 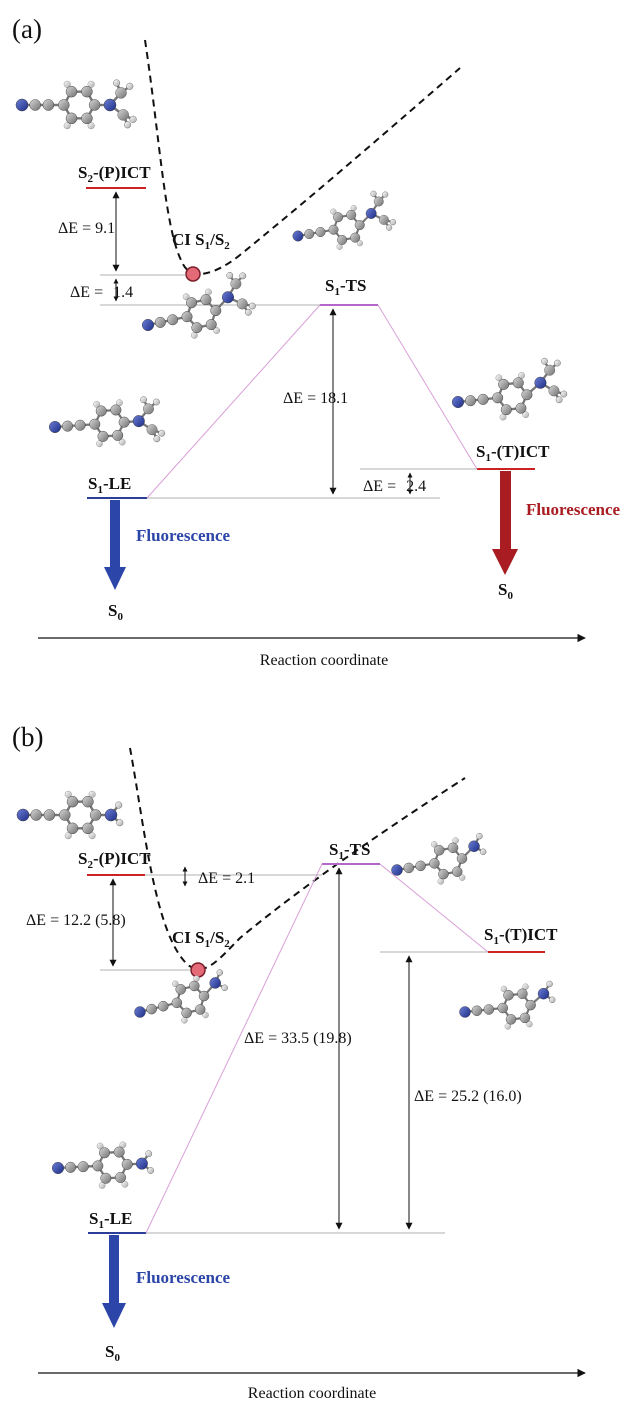 What do you see at coordinates (302, 157) in the screenshot?
I see `panel-a-s2-curve` at bounding box center [302, 157].